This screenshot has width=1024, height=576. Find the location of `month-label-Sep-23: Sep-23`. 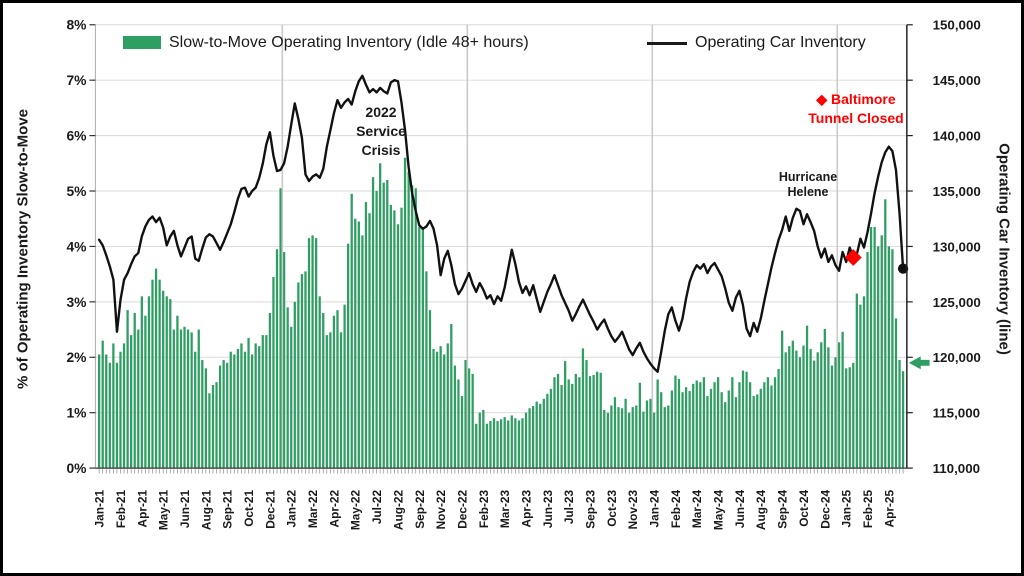

month-label-Sep-23: Sep-23 is located at coordinates (590, 508).